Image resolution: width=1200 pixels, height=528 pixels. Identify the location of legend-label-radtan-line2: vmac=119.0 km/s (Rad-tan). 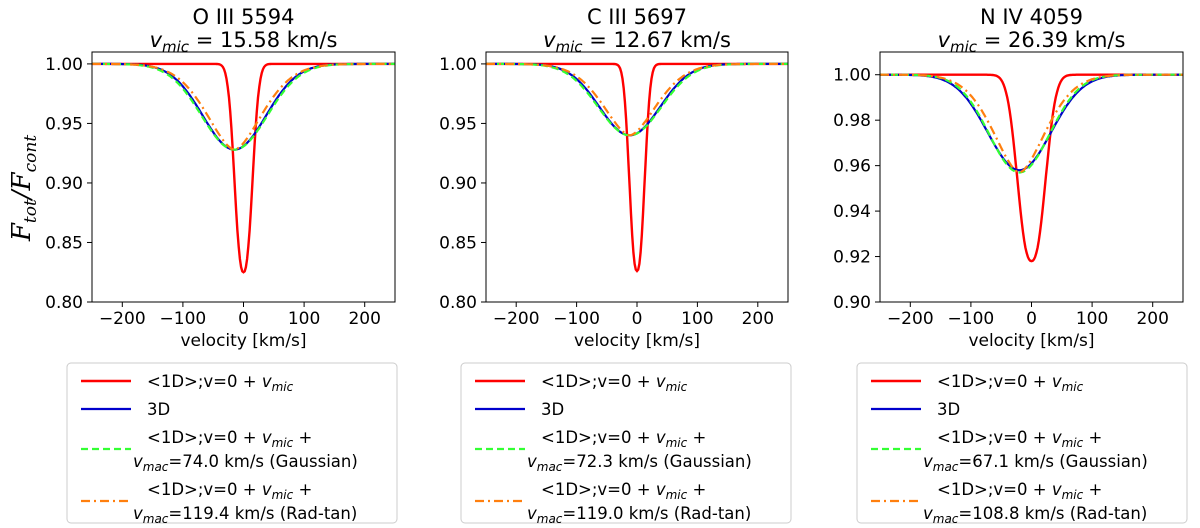
(639, 515).